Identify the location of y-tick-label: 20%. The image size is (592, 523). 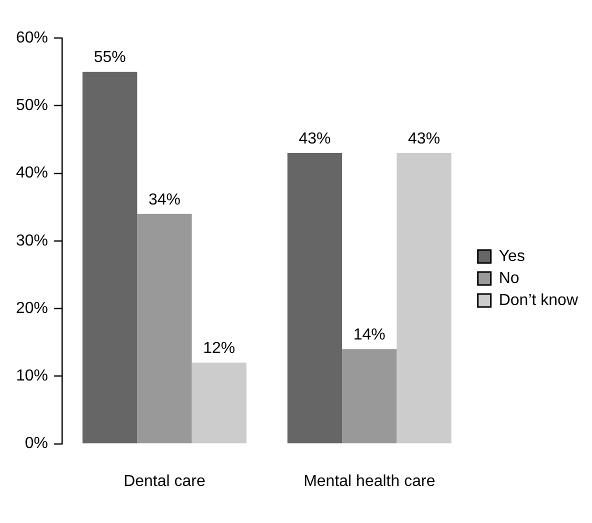
(32, 308).